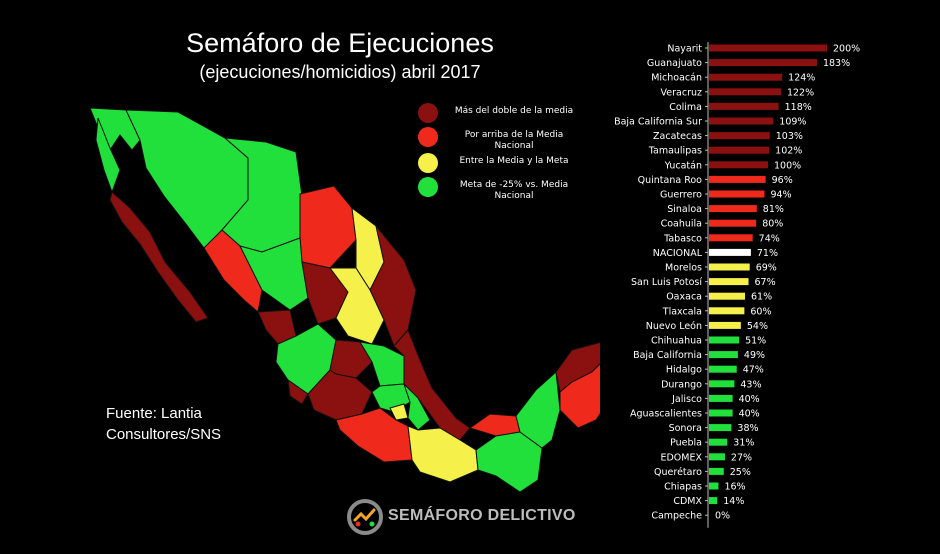  Describe the element at coordinates (233, 271) in the screenshot. I see `map-region-sinaloa` at that location.